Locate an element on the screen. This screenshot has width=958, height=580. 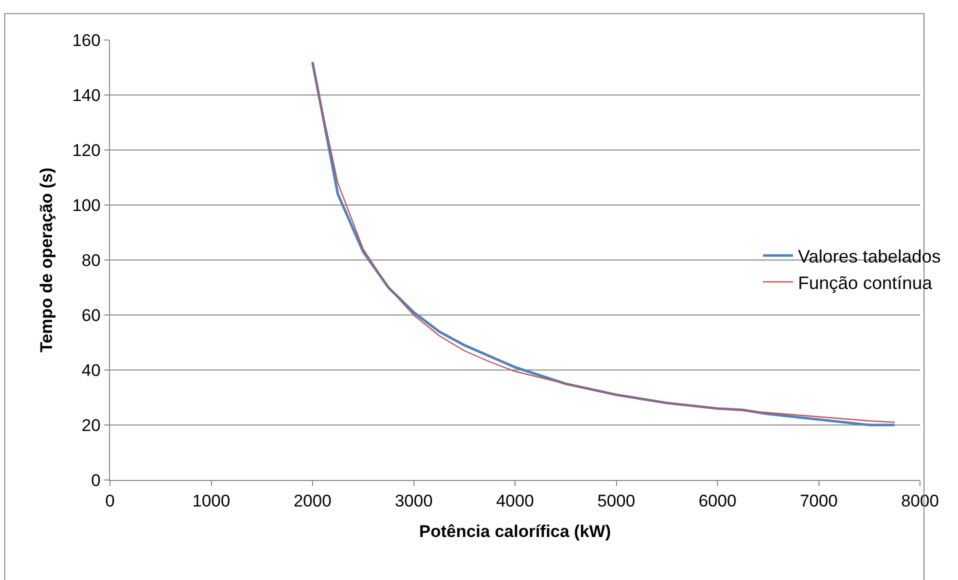
x-tick-label: 1000 is located at coordinates (211, 500).